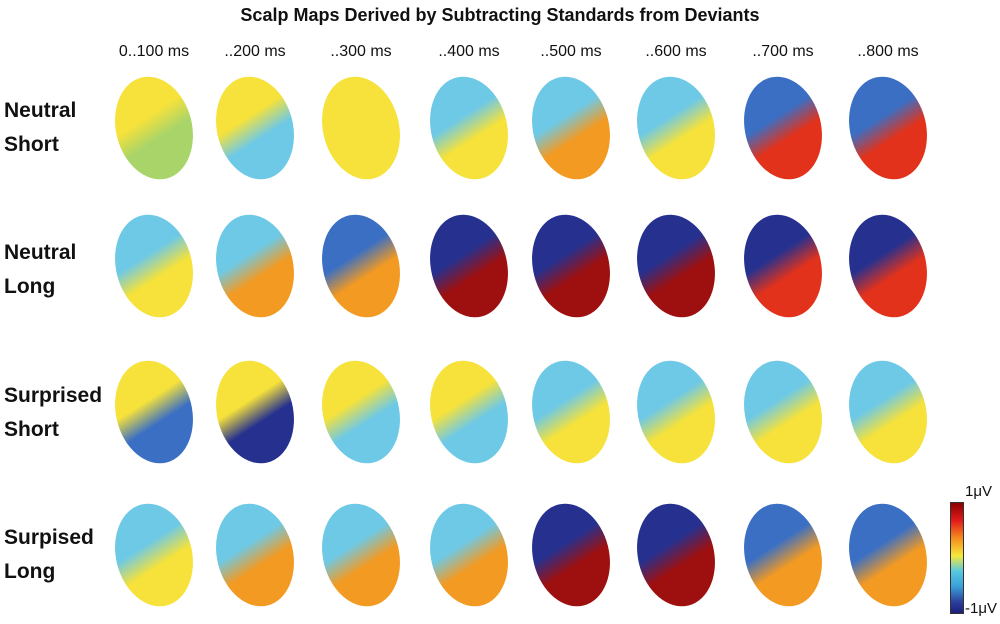  Describe the element at coordinates (361, 266) in the screenshot. I see `scalp-map-r1-c2` at that location.